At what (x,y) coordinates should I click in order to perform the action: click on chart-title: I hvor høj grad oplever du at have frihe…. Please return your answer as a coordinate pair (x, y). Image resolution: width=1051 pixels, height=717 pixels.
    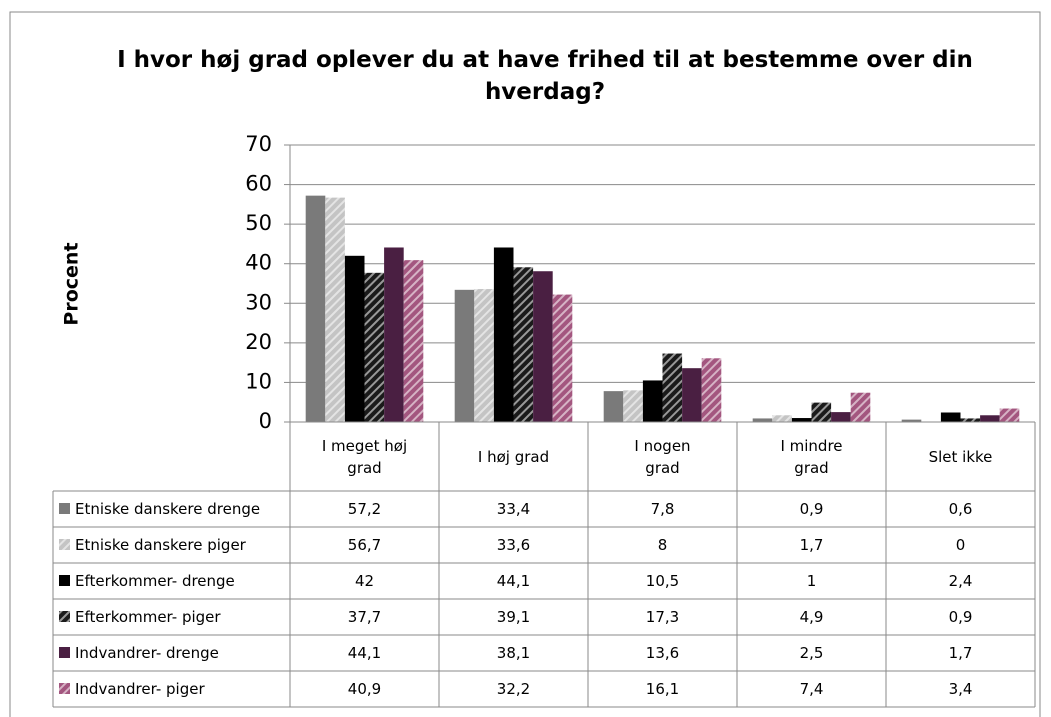
    Looking at the image, I should click on (545, 76).